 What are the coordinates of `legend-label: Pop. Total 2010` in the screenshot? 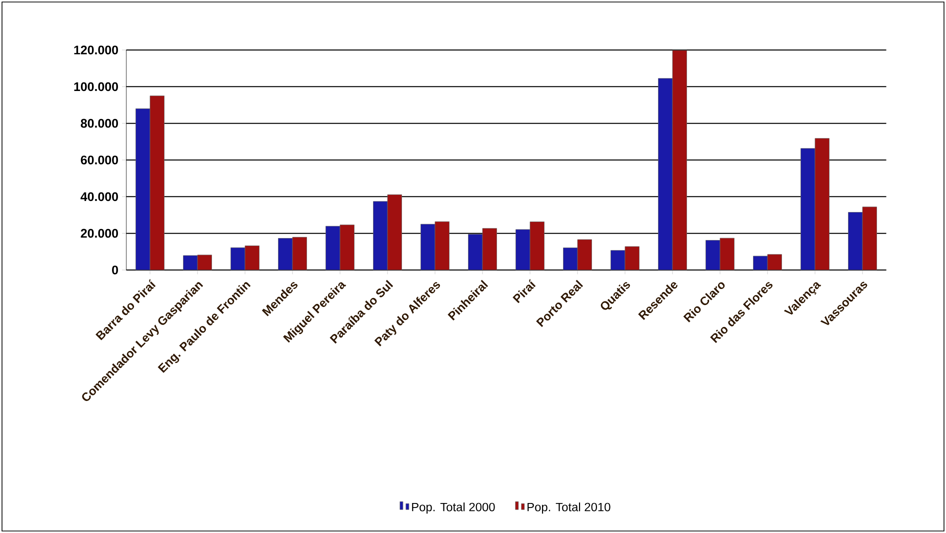 It's located at (569, 508).